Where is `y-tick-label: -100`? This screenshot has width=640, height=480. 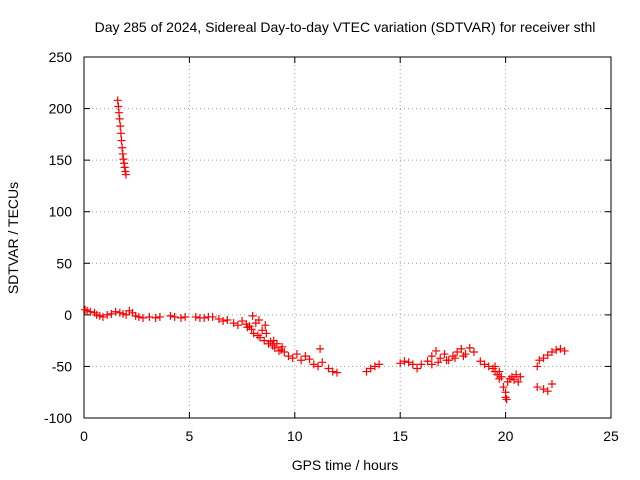
y-tick-label: -100 is located at coordinates (58, 418).